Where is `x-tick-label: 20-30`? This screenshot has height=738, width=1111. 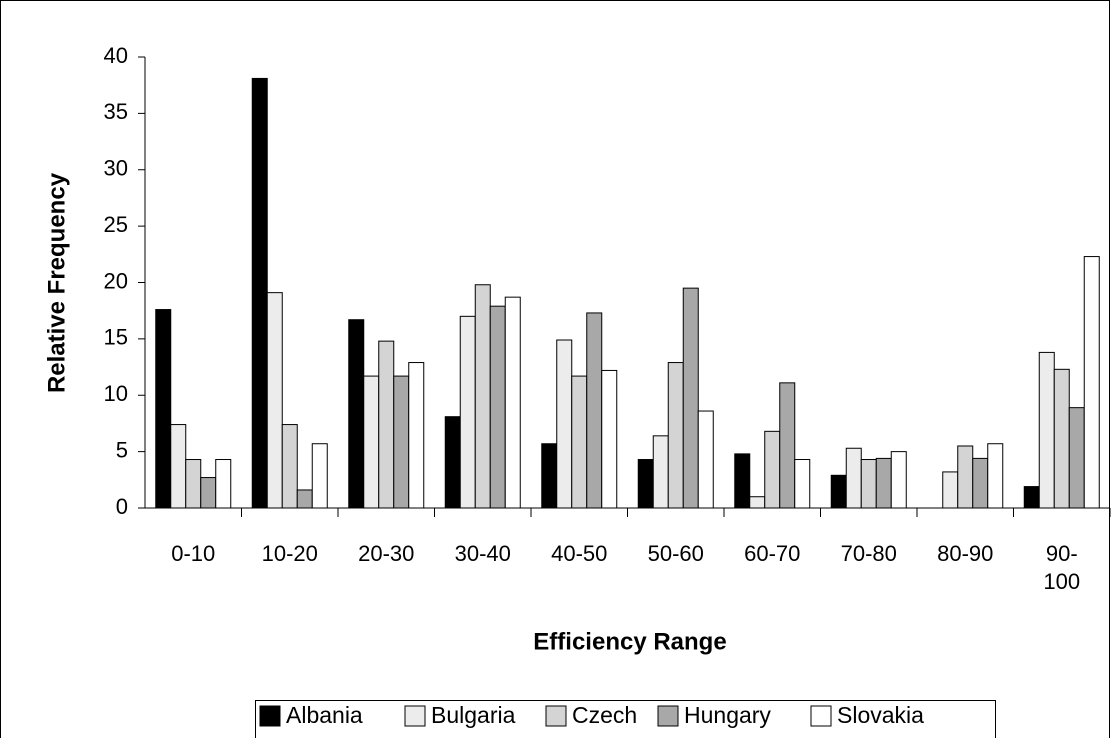
x-tick-label: 20-30 is located at coordinates (386, 553).